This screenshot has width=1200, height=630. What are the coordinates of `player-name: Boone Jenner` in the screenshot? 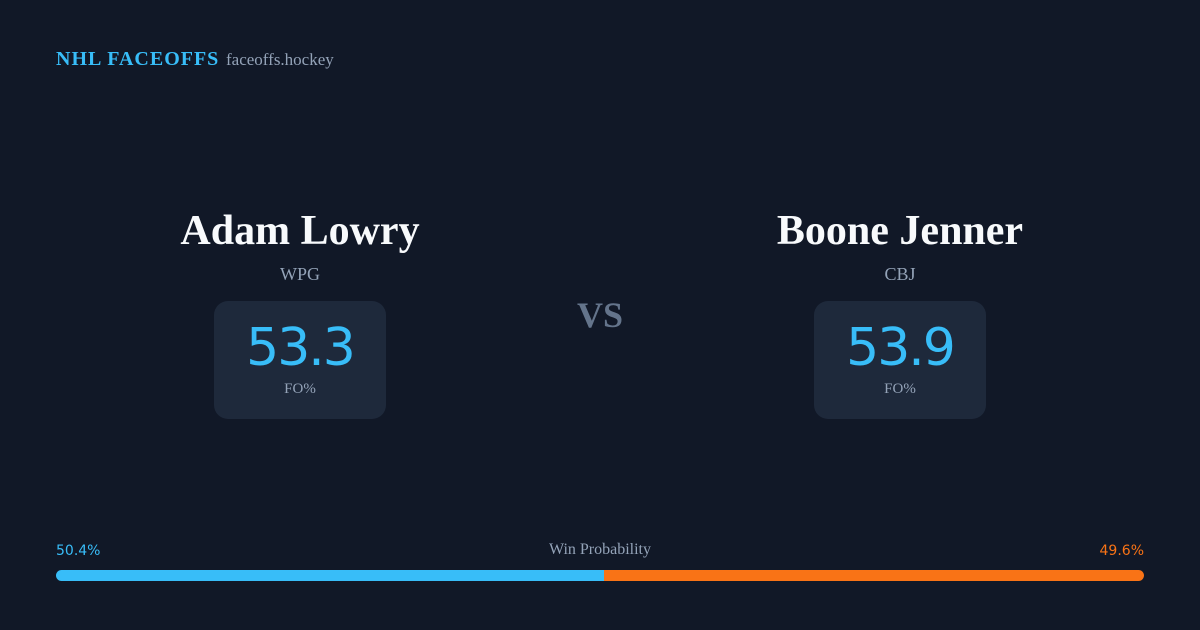 It's located at (900, 231).